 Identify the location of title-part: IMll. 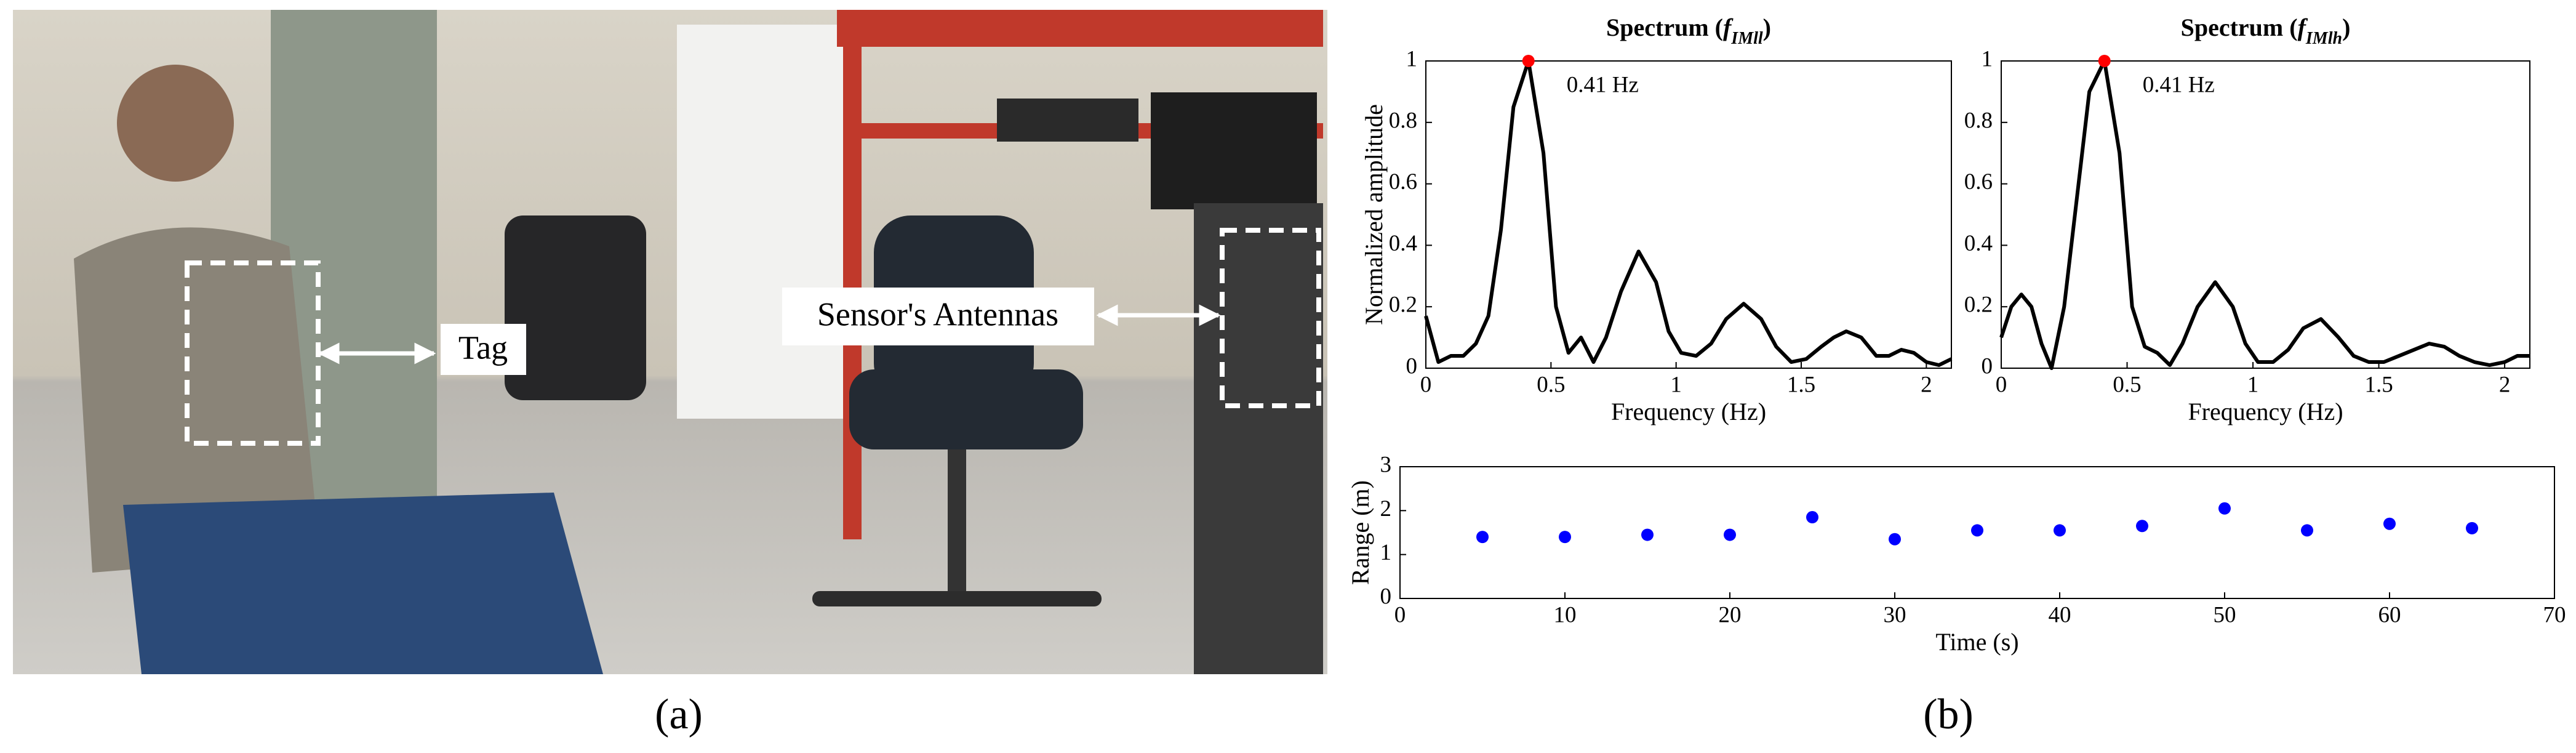
(1746, 38).